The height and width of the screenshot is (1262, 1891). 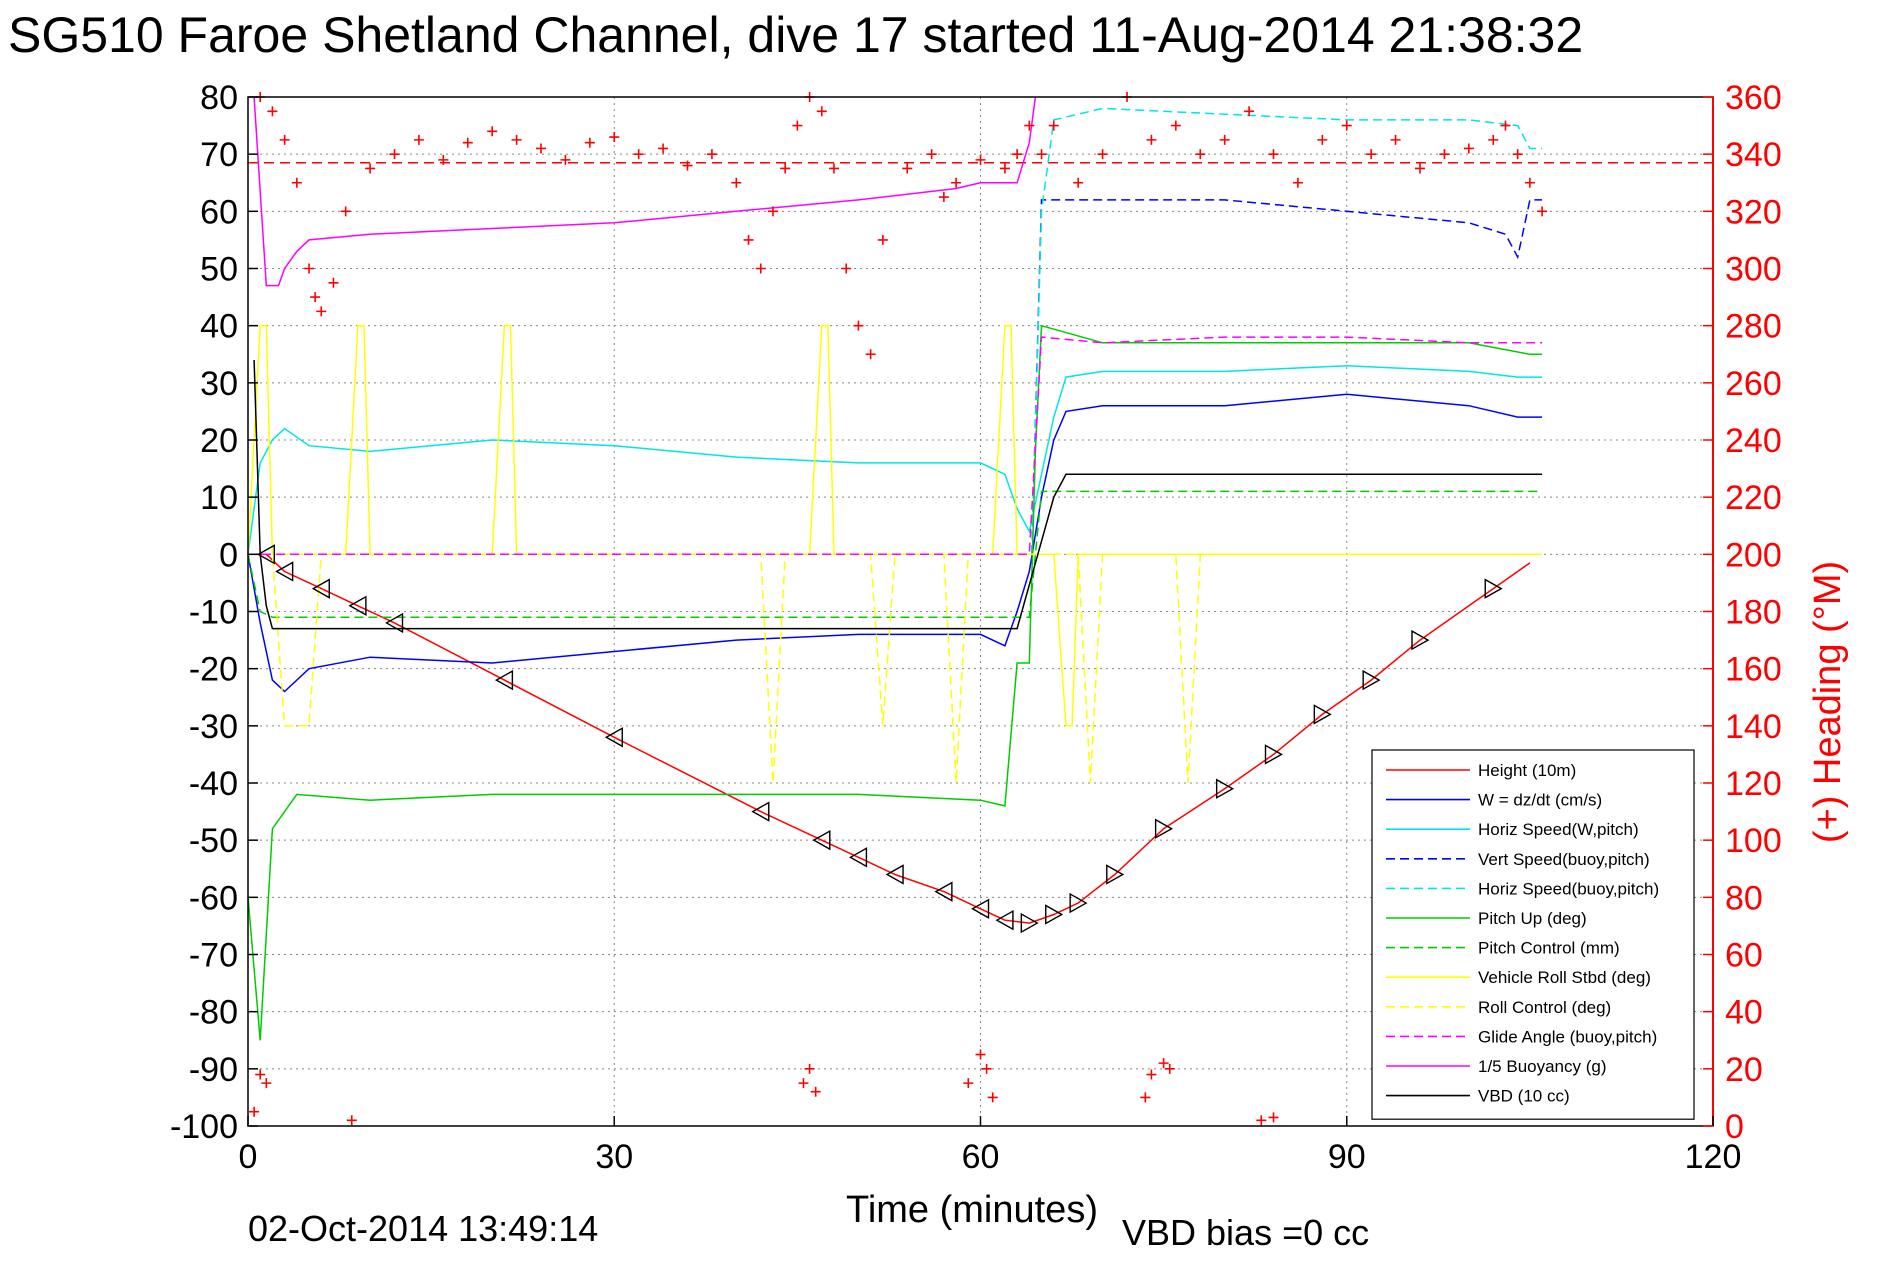 What do you see at coordinates (1753, 613) in the screenshot?
I see `y-right-tick-label: 180` at bounding box center [1753, 613].